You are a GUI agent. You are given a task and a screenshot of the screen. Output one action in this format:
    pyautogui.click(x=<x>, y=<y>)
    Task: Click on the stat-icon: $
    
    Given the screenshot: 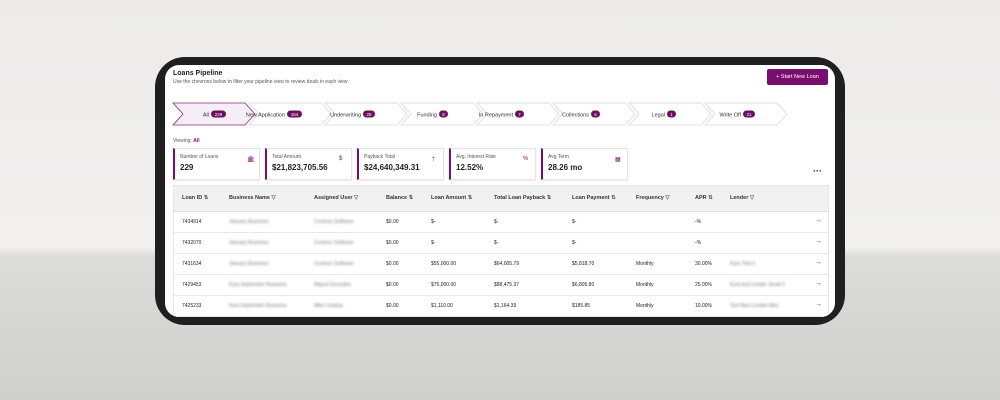 What is the action you would take?
    pyautogui.click(x=341, y=159)
    